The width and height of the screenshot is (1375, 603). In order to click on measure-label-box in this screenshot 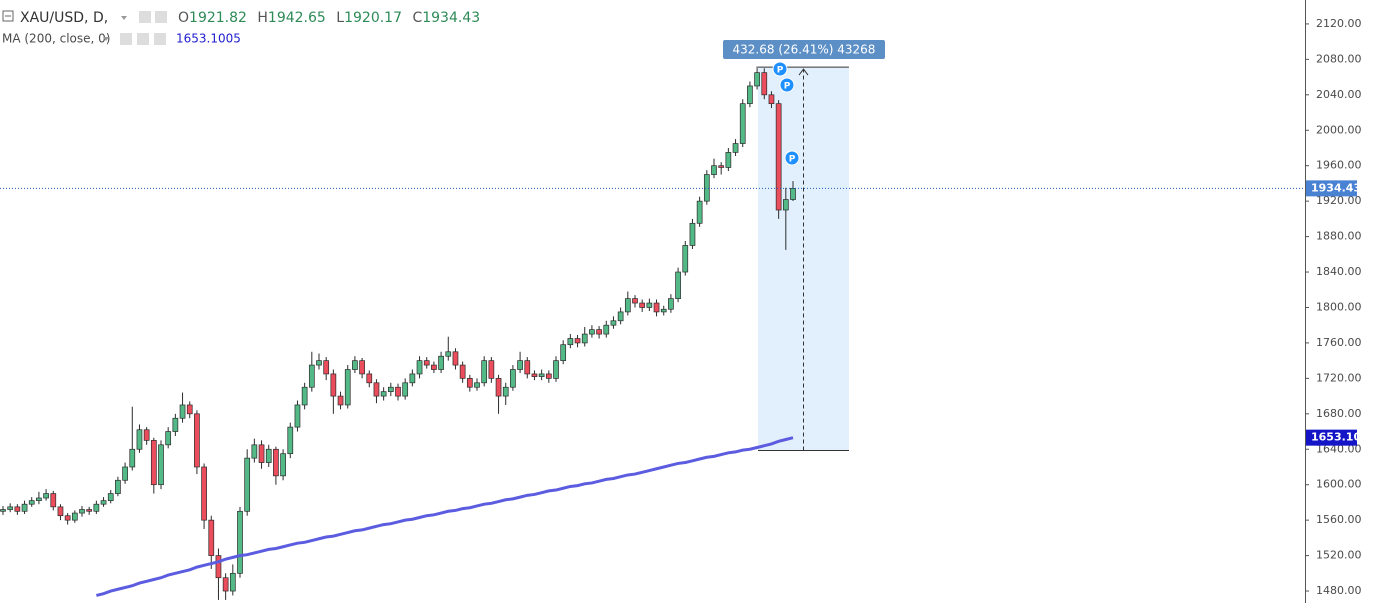, I will do `click(804, 49)`.